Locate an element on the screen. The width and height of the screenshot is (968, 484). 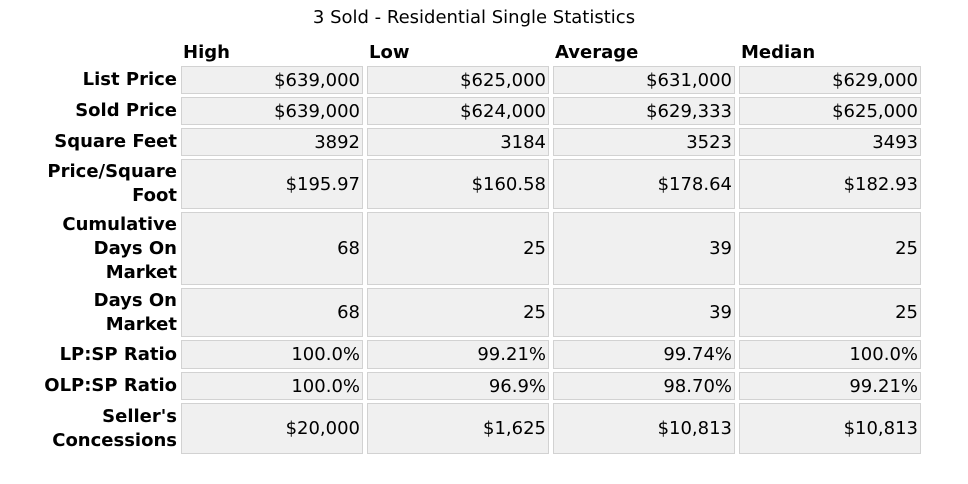
value-cell: $178.64 is located at coordinates (644, 184).